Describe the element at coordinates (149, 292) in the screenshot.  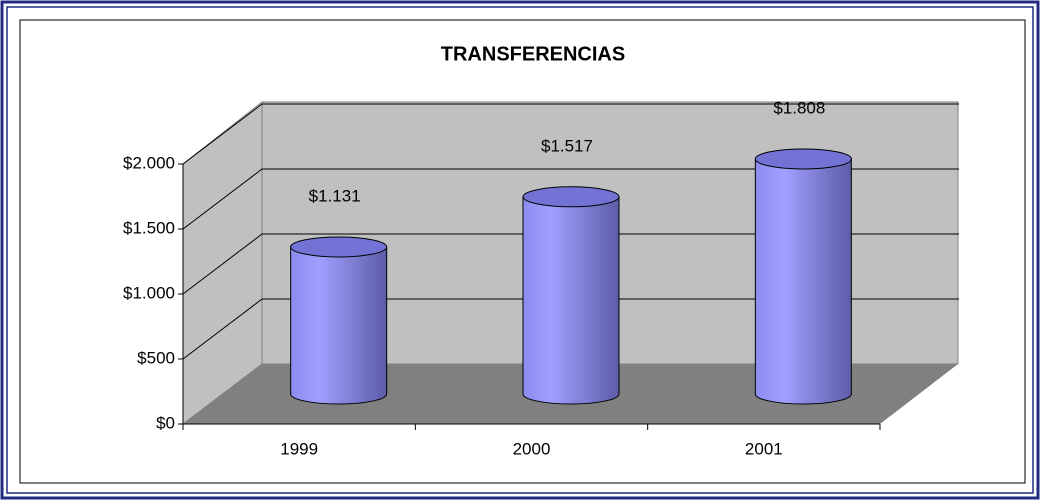
I see `y-tick-label: $1.000` at that location.